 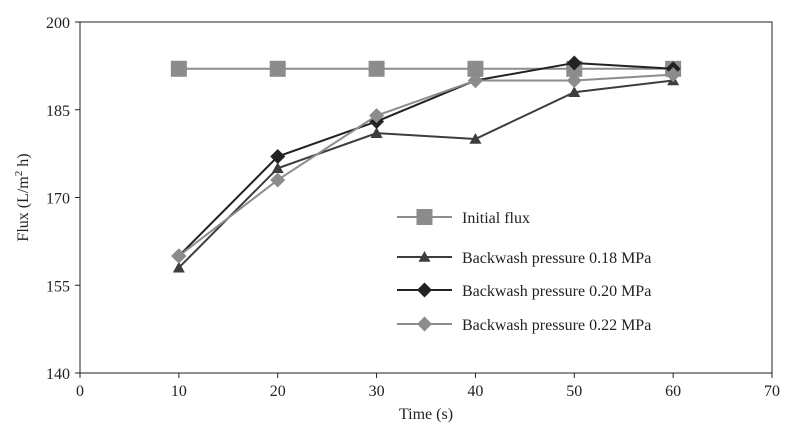 What do you see at coordinates (772, 391) in the screenshot?
I see `x-tick-label: 70` at bounding box center [772, 391].